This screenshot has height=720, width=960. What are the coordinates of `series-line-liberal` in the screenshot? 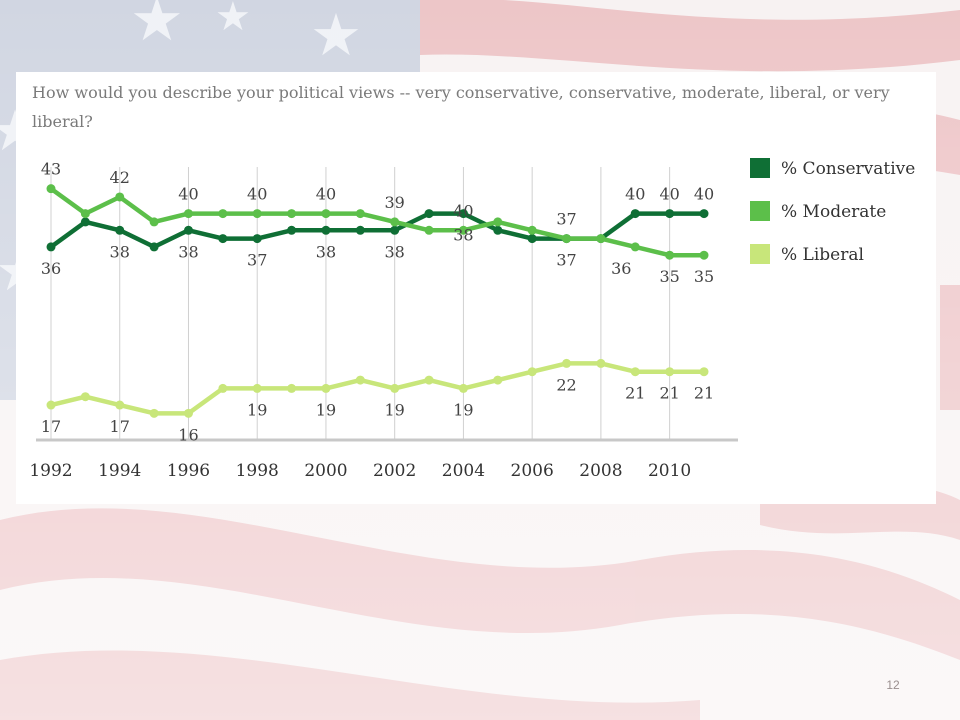 It's located at (377, 388).